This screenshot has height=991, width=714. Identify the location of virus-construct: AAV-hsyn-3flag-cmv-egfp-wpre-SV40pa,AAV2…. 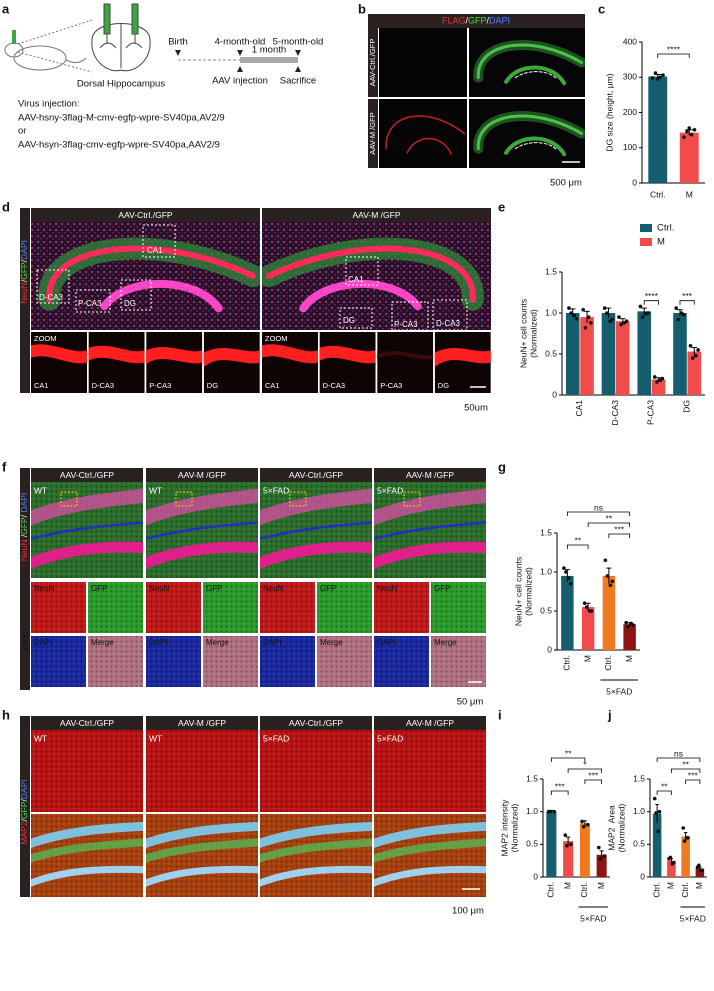
(119, 145).